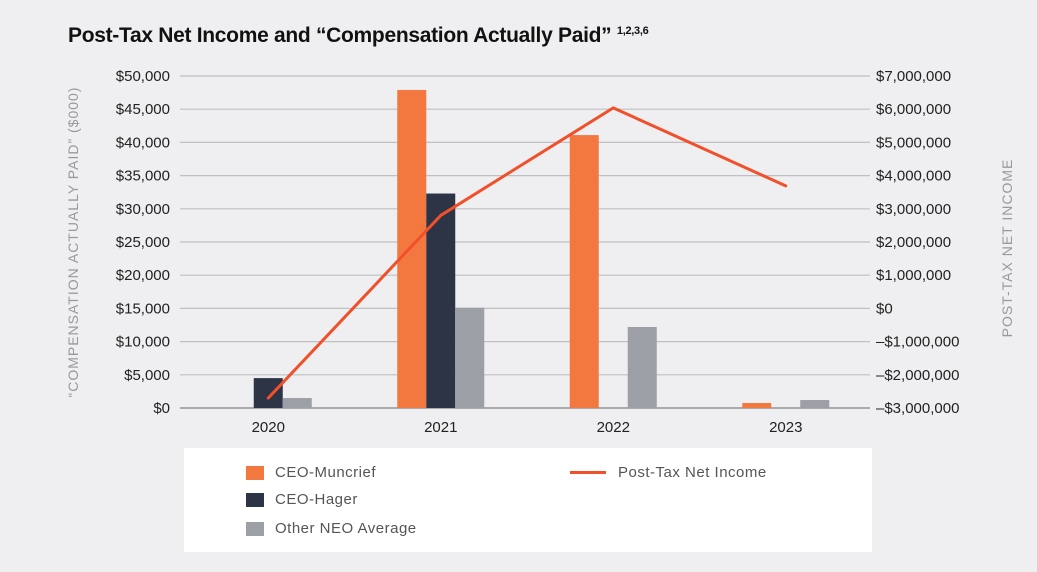 This screenshot has width=1037, height=572. Describe the element at coordinates (613, 427) in the screenshot. I see `x-tick-label: 2022` at that location.